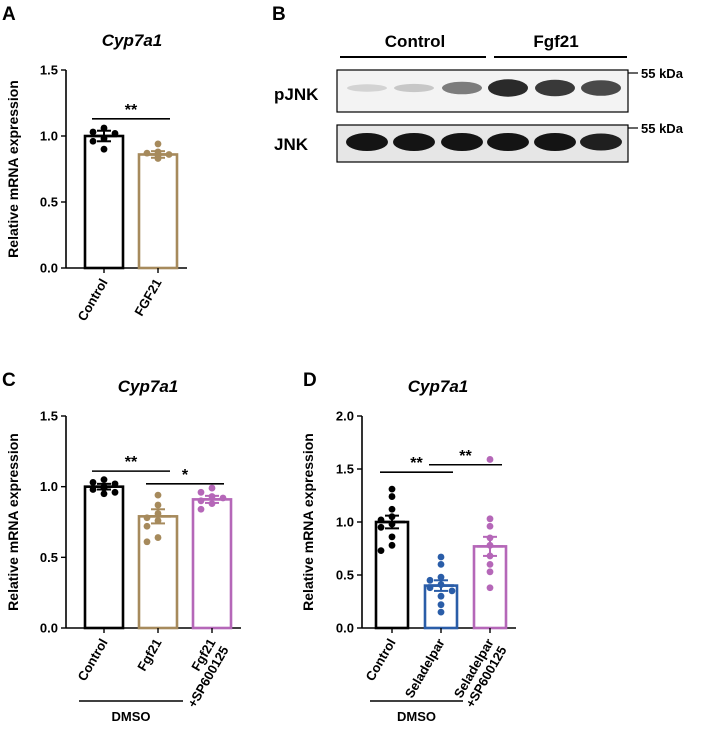 Image resolution: width=702 pixels, height=733 pixels. Describe the element at coordinates (149, 655) in the screenshot. I see `category-label-c-1: Fgf21` at that location.